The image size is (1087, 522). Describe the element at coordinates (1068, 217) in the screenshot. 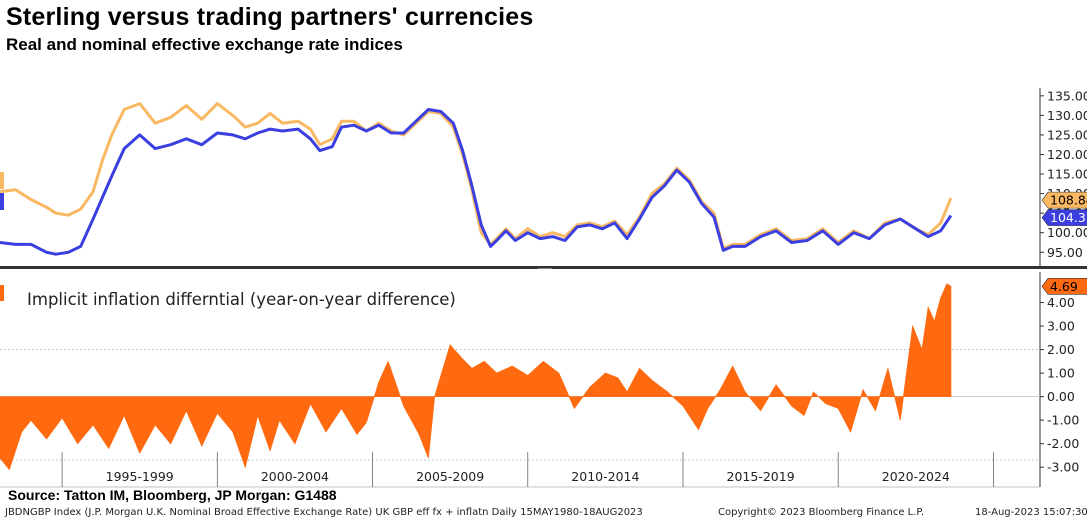

I see `nominal-last-value-badge-label: 104.37` at that location.